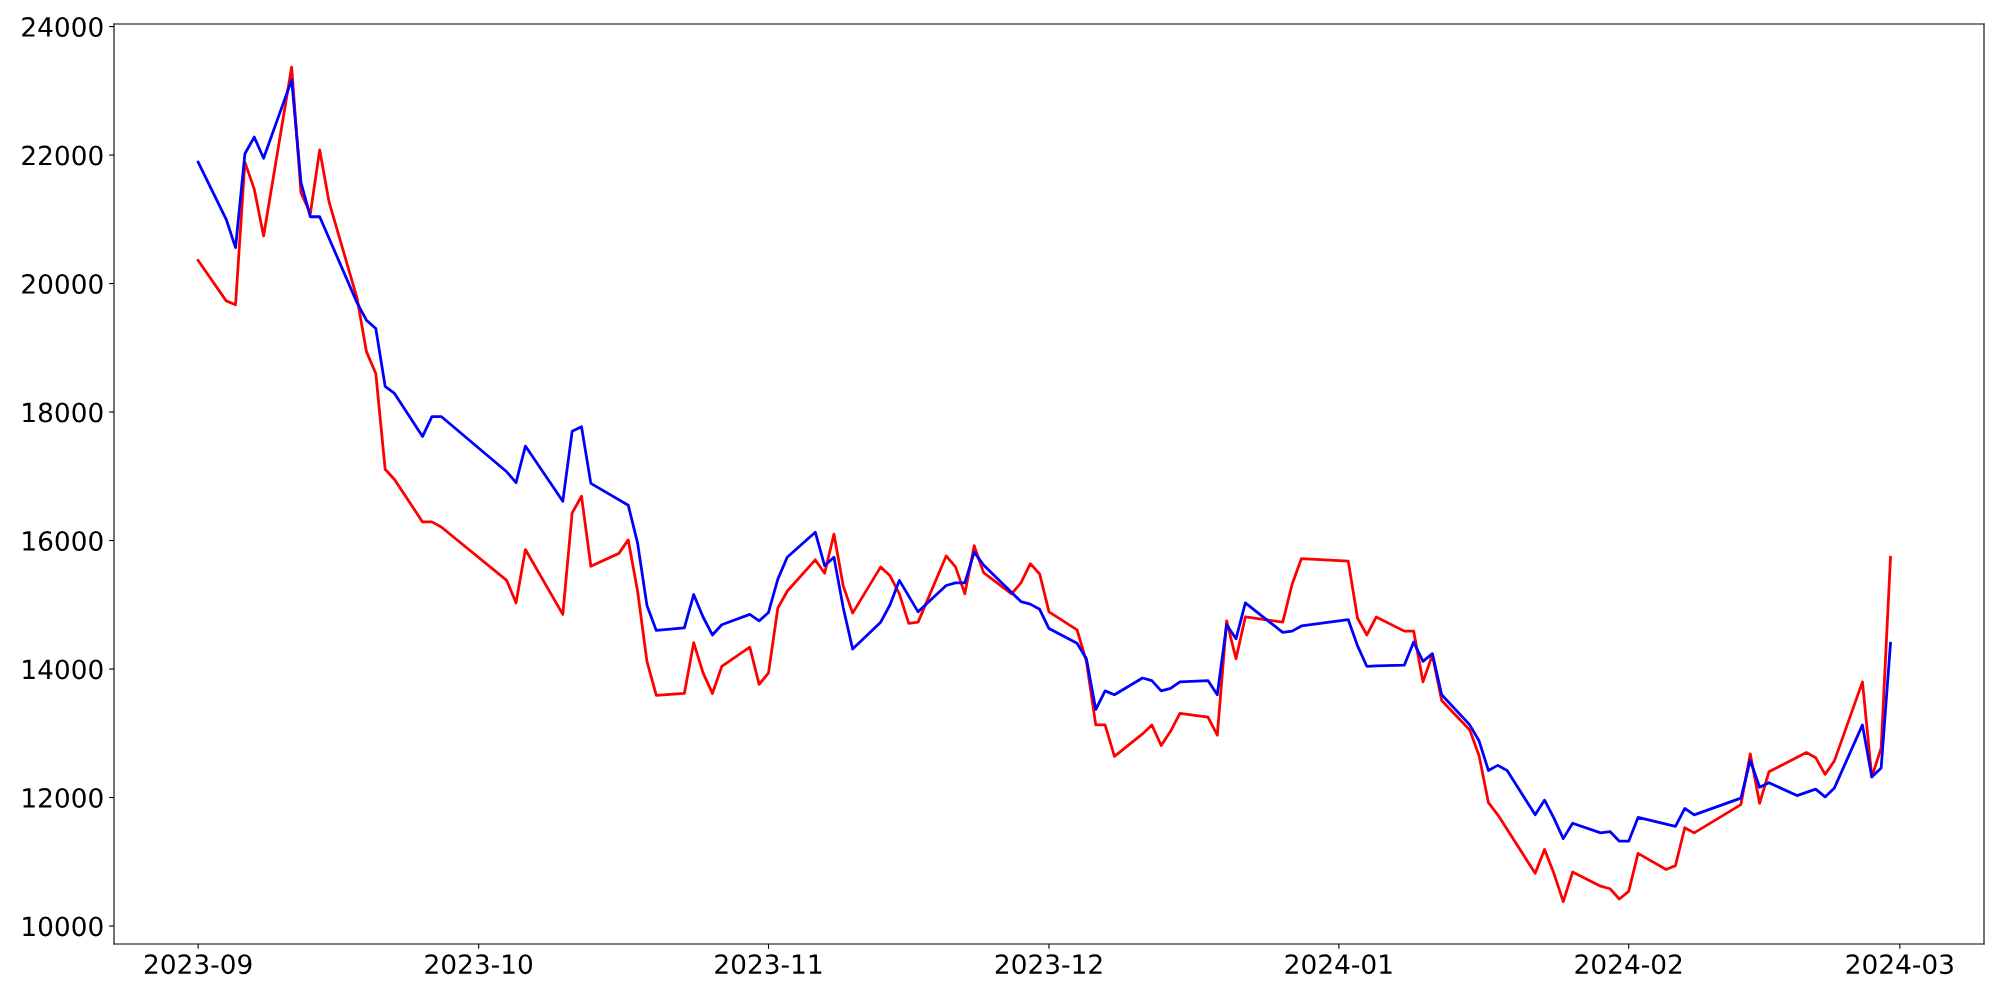  What do you see at coordinates (1338, 964) in the screenshot?
I see `x-tick-label: 2024-01` at bounding box center [1338, 964].